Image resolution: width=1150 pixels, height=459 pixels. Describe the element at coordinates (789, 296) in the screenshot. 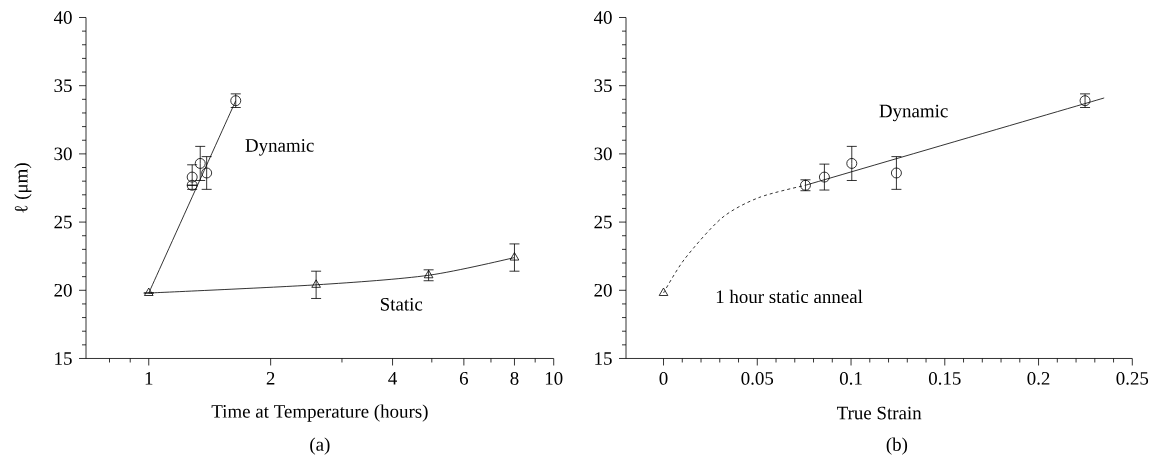

I see `annotation: 1 hour static anneal` at that location.